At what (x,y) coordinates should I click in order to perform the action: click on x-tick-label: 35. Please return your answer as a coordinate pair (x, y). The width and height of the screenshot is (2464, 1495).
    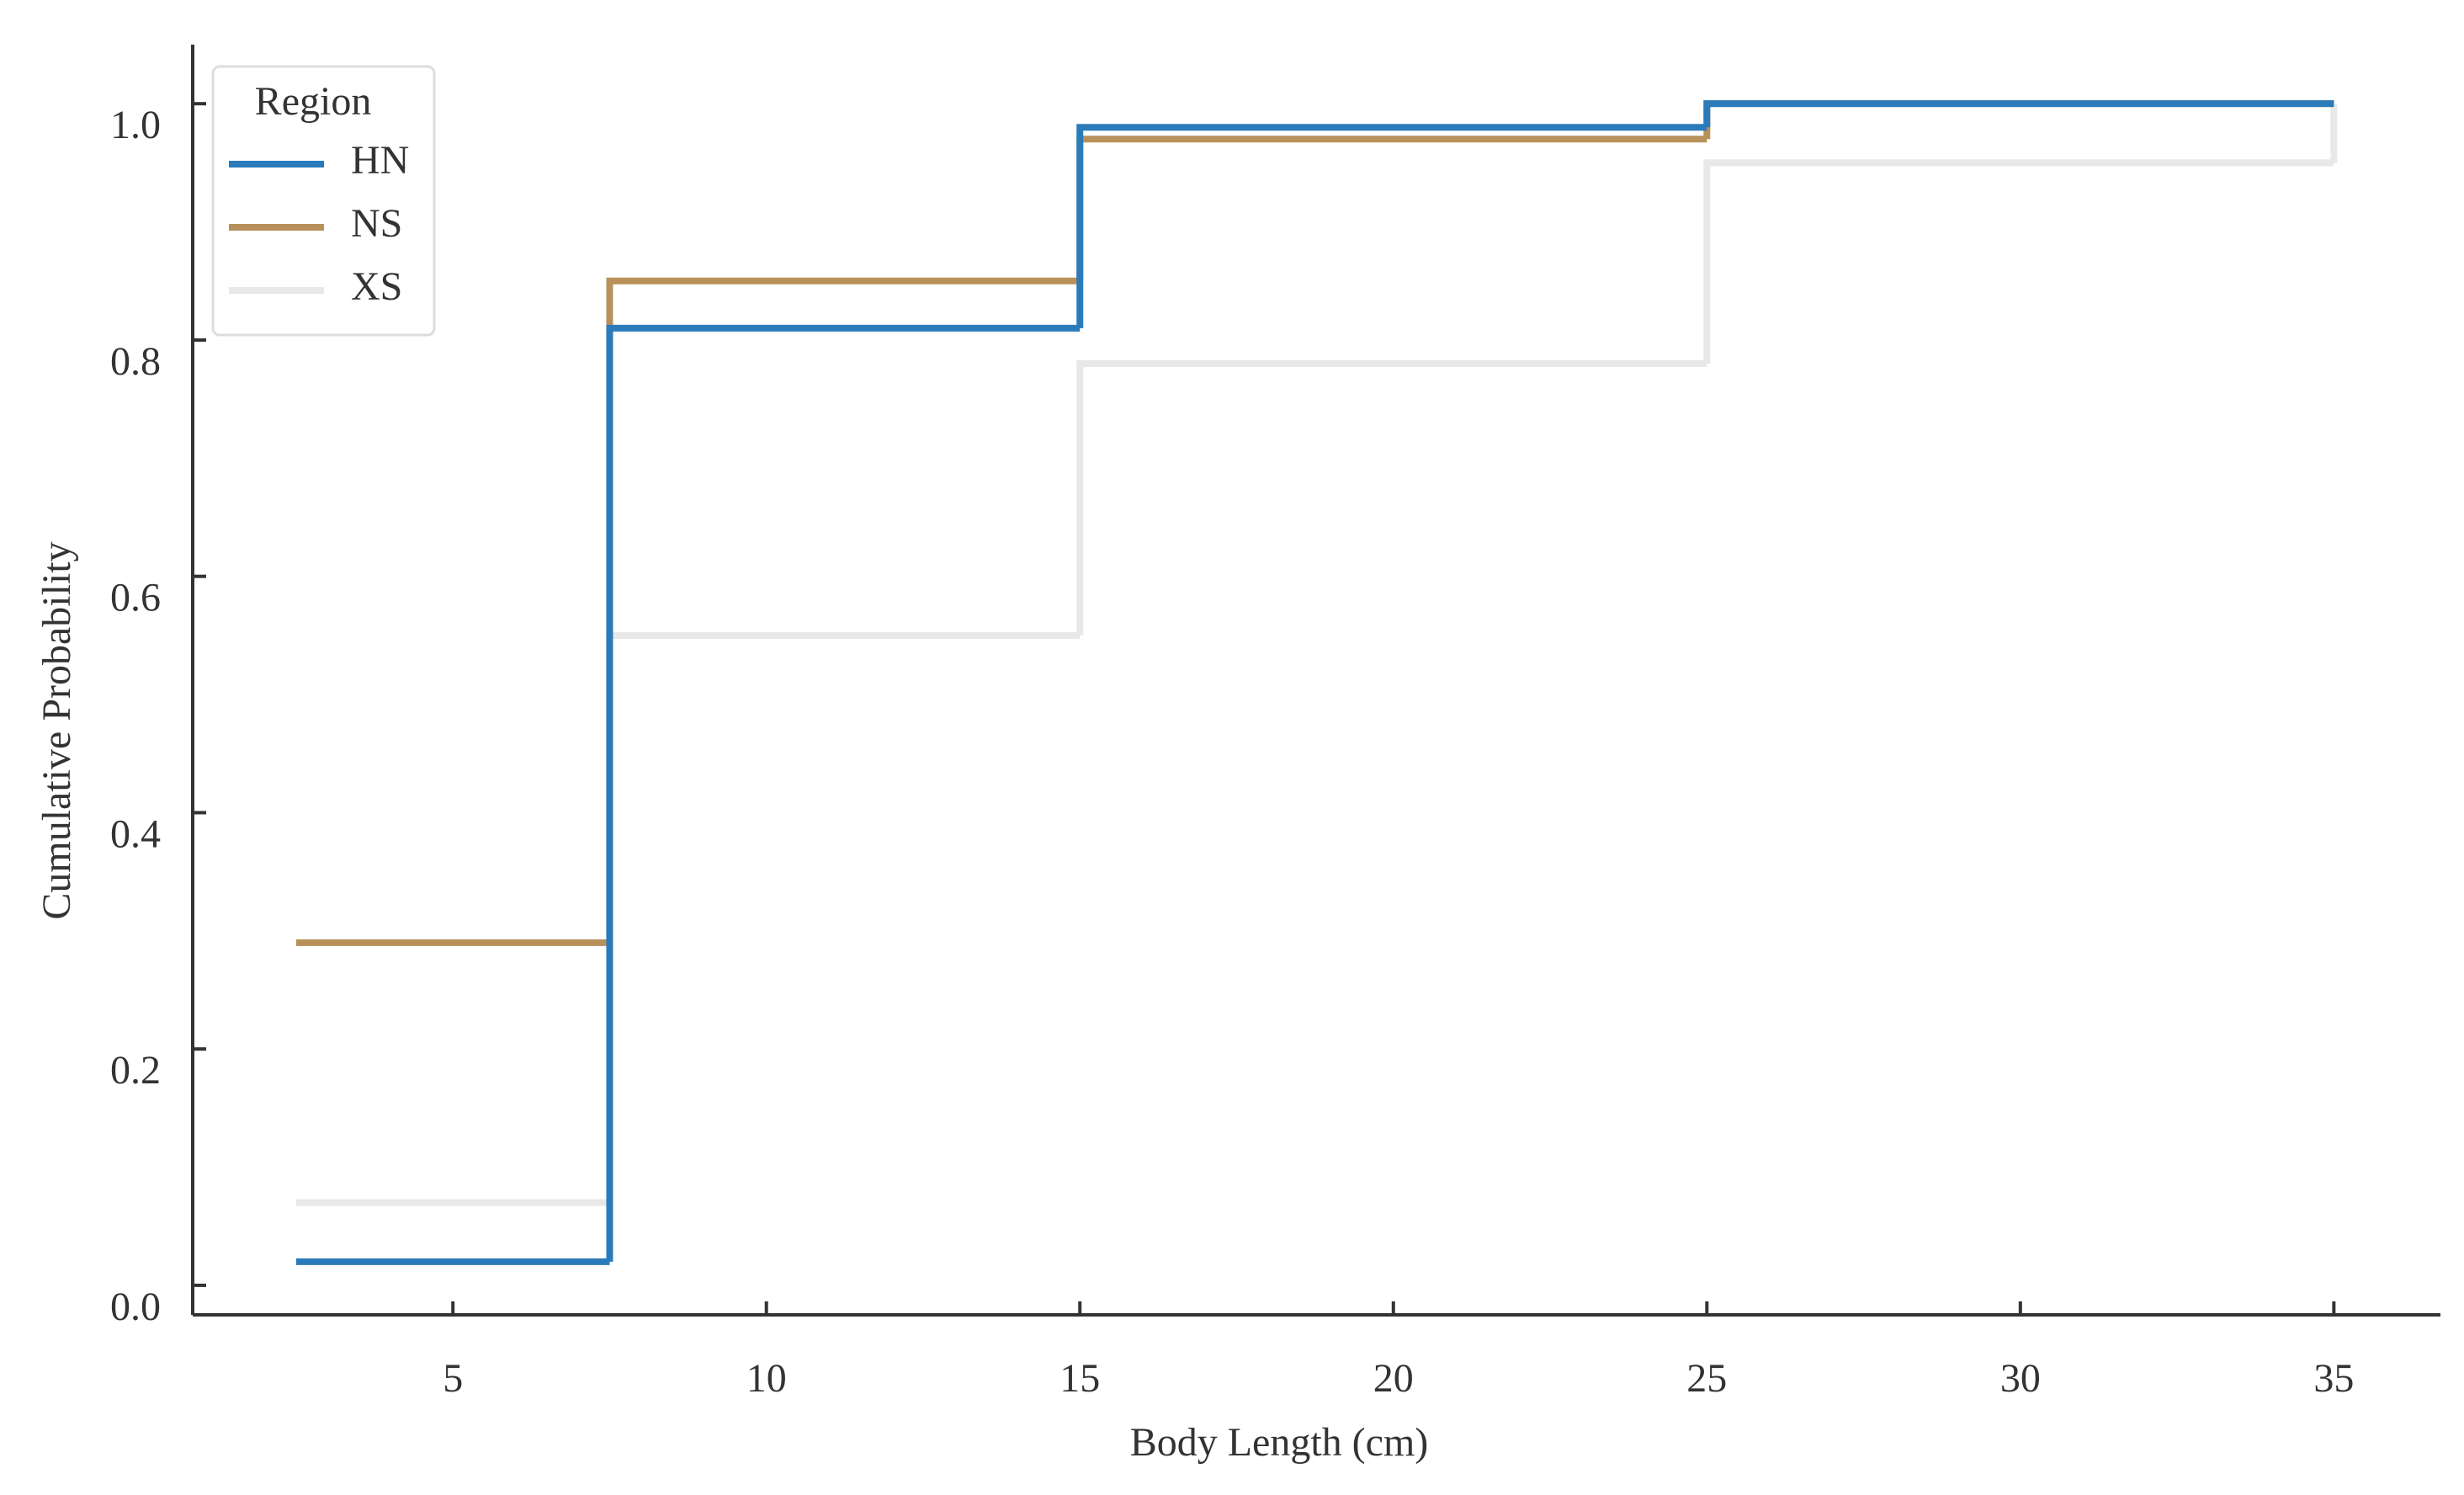
    Looking at the image, I should click on (2333, 1378).